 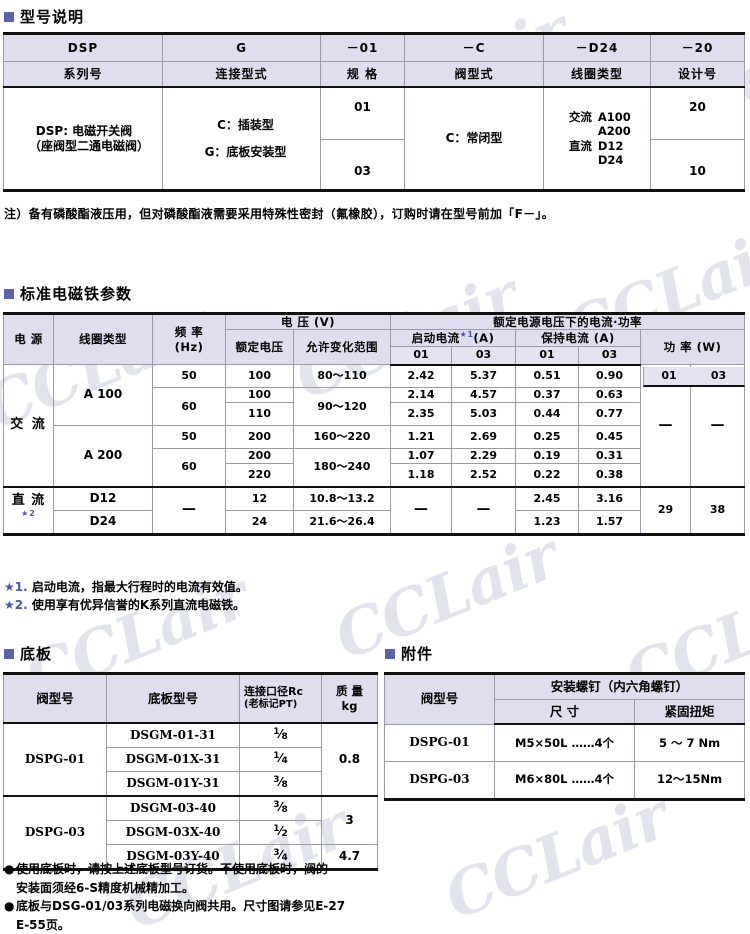 What do you see at coordinates (484, 475) in the screenshot?
I see `starting-current-03: 2.52` at bounding box center [484, 475].